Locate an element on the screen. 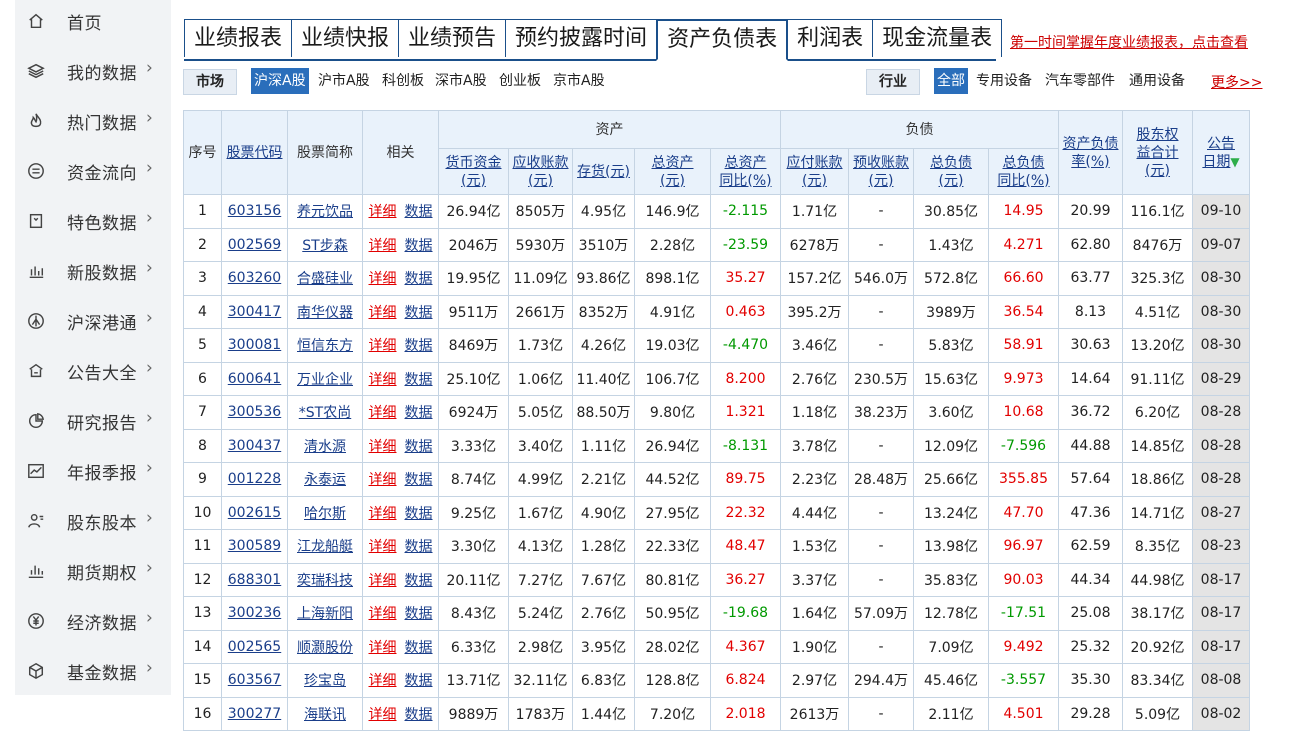  sidebar-item-12: 经济数据 › is located at coordinates (93, 623).